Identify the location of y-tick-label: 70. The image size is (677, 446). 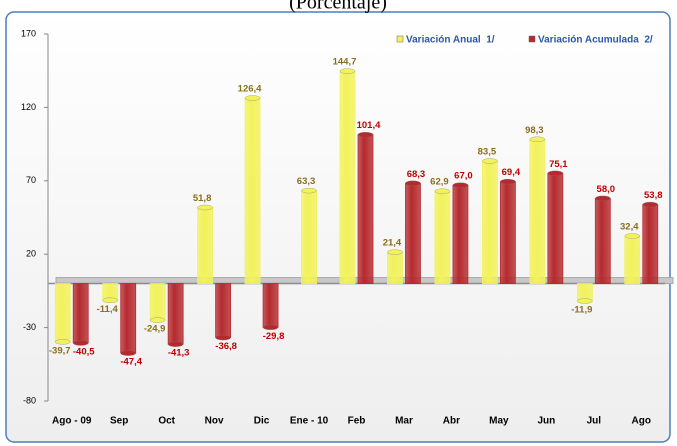
(31, 180).